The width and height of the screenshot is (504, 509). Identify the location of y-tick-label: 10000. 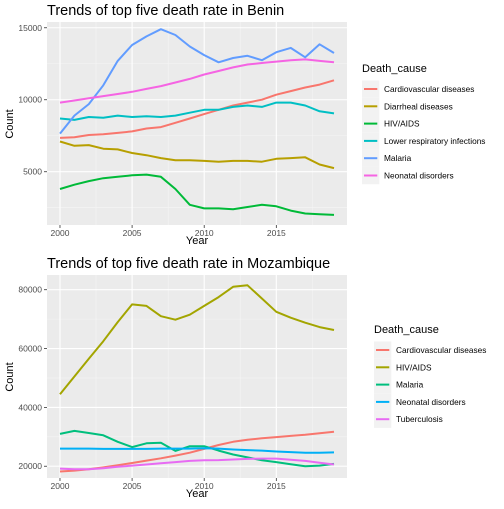
(30, 100).